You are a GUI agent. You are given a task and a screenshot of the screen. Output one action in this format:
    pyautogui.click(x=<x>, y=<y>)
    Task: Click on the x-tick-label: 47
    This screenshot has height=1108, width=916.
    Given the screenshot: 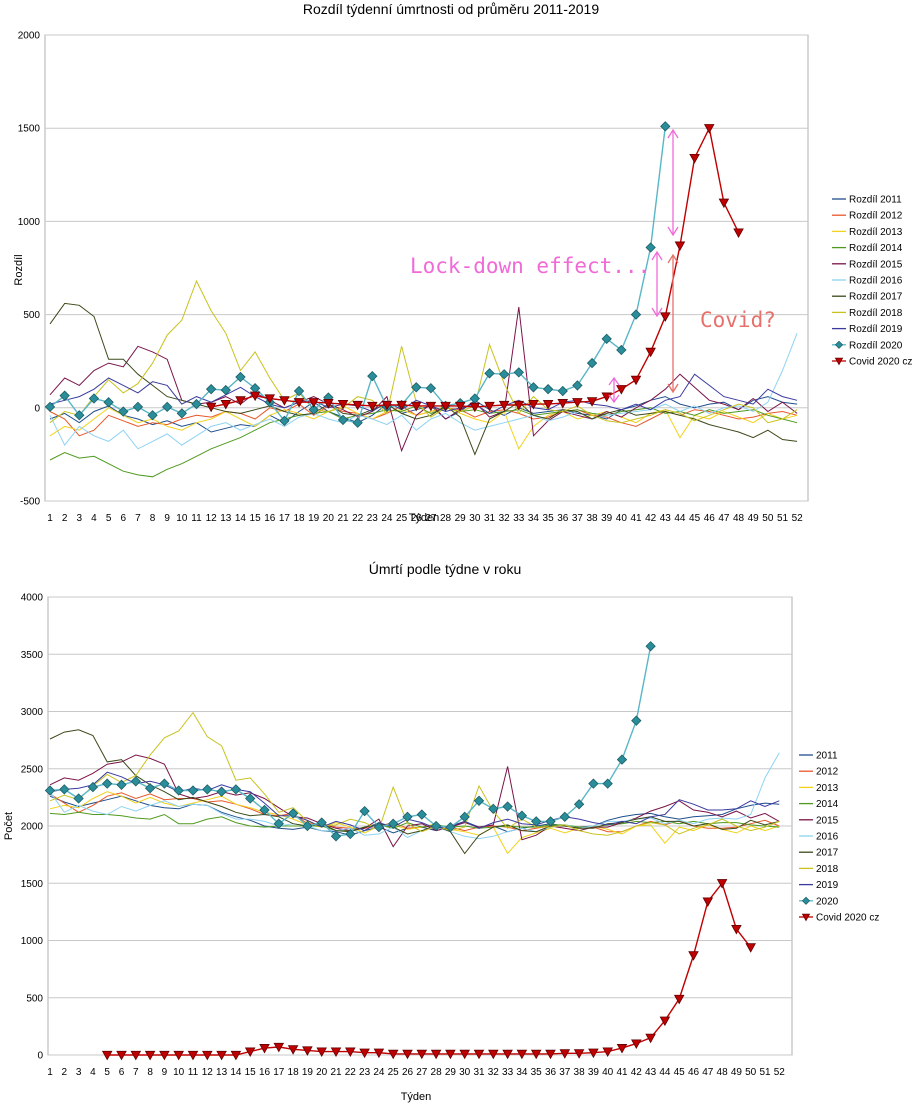 What is the action you would take?
    pyautogui.click(x=708, y=1072)
    